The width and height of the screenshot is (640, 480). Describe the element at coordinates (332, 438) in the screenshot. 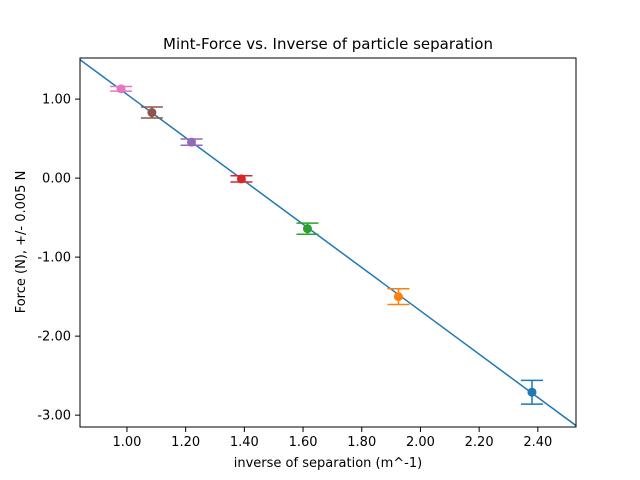

I see `x-axis: 1.00 1.20 1.40 1.60 1.80 2.00 2.20 2.40` at that location.